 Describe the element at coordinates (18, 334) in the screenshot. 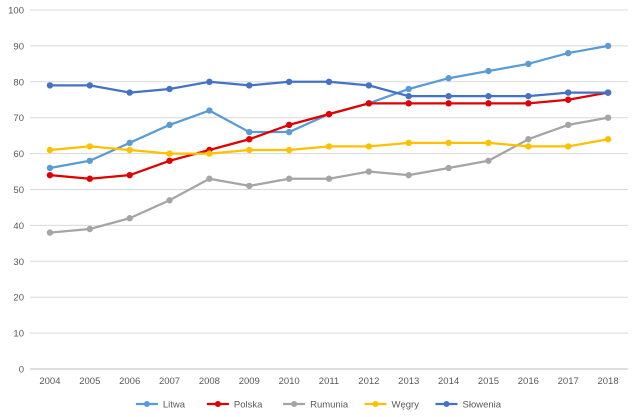

I see `y-tick-label: 10` at that location.